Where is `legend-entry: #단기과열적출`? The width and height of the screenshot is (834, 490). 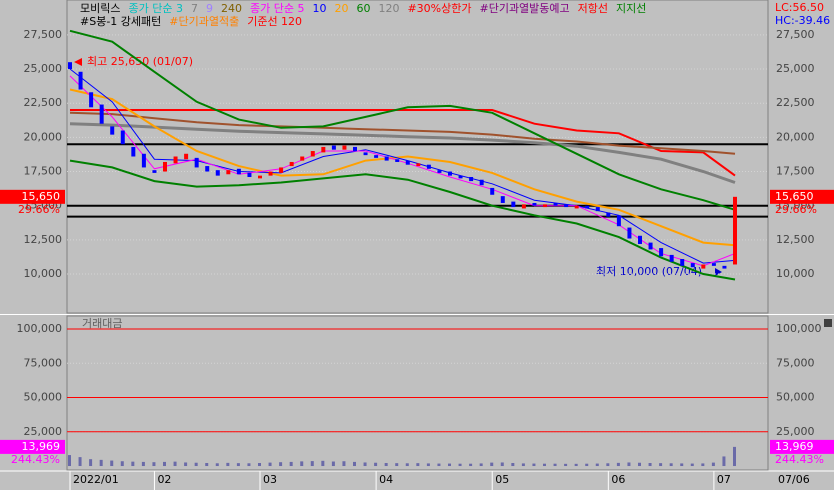 legend-entry: #단기과열적출 is located at coordinates (204, 21).